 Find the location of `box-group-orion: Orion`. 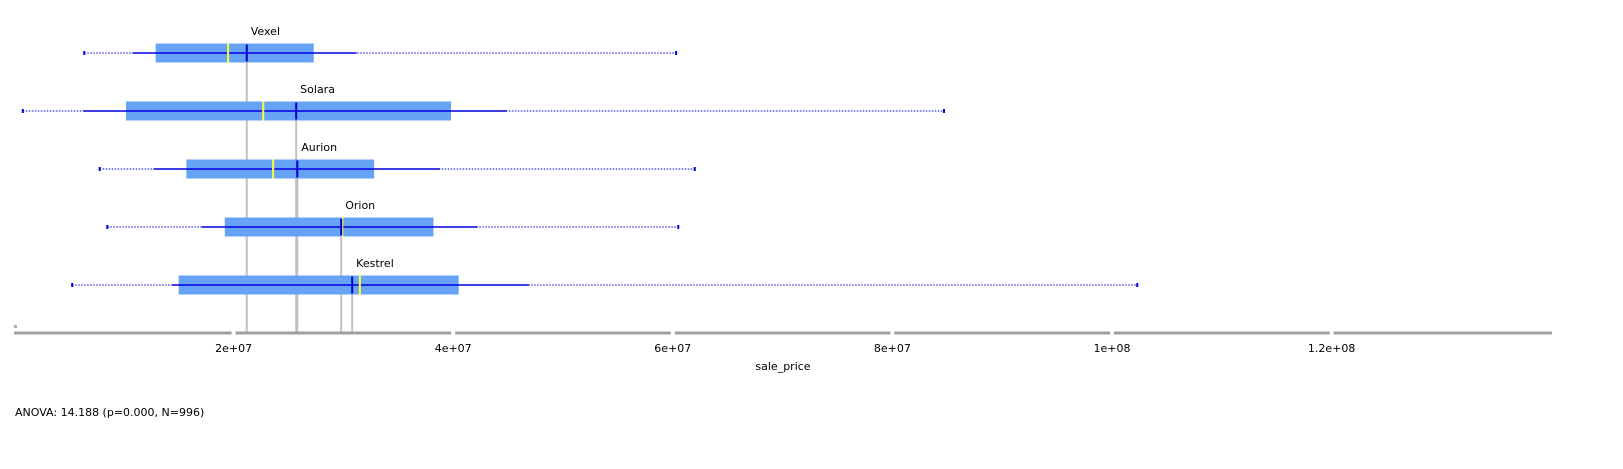

box-group-orion: Orion is located at coordinates (393, 218).